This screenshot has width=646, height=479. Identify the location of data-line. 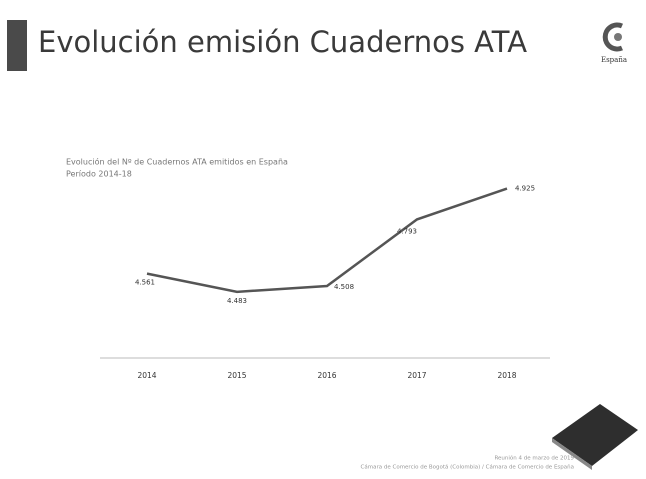
(327, 240).